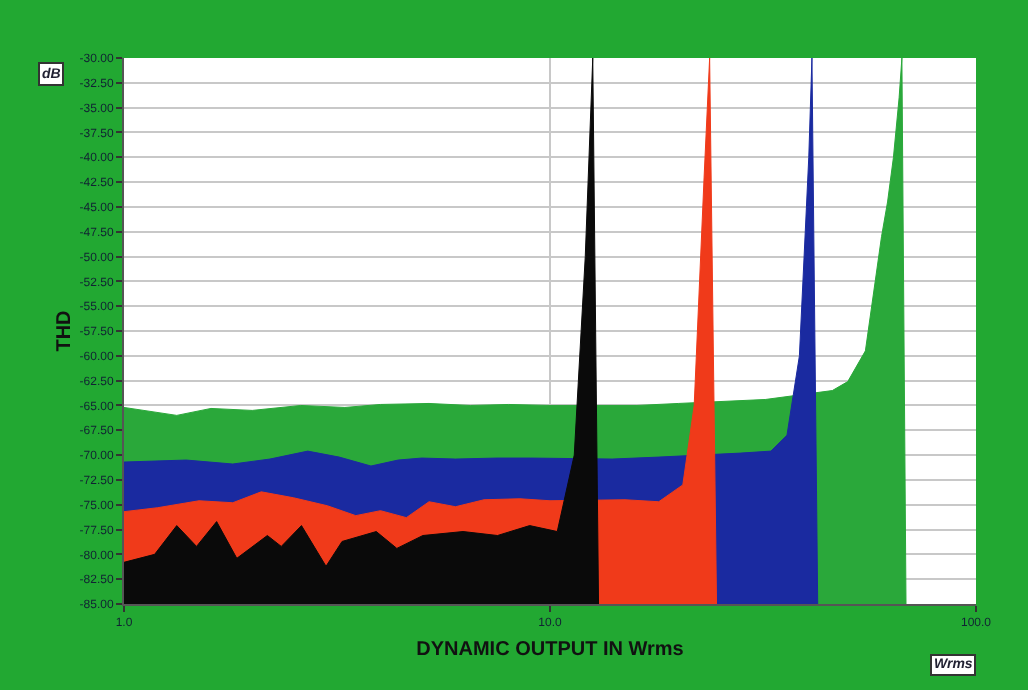 The width and height of the screenshot is (1028, 690). Describe the element at coordinates (64, 331) in the screenshot. I see `y-axis-title: THD` at that location.